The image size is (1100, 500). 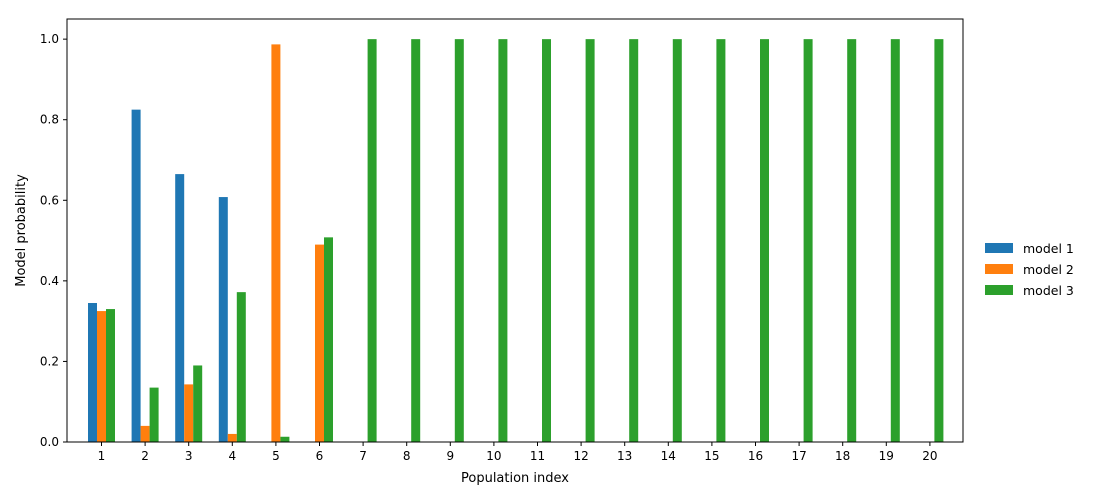 I want to click on x-tick-label: 11, so click(x=537, y=456).